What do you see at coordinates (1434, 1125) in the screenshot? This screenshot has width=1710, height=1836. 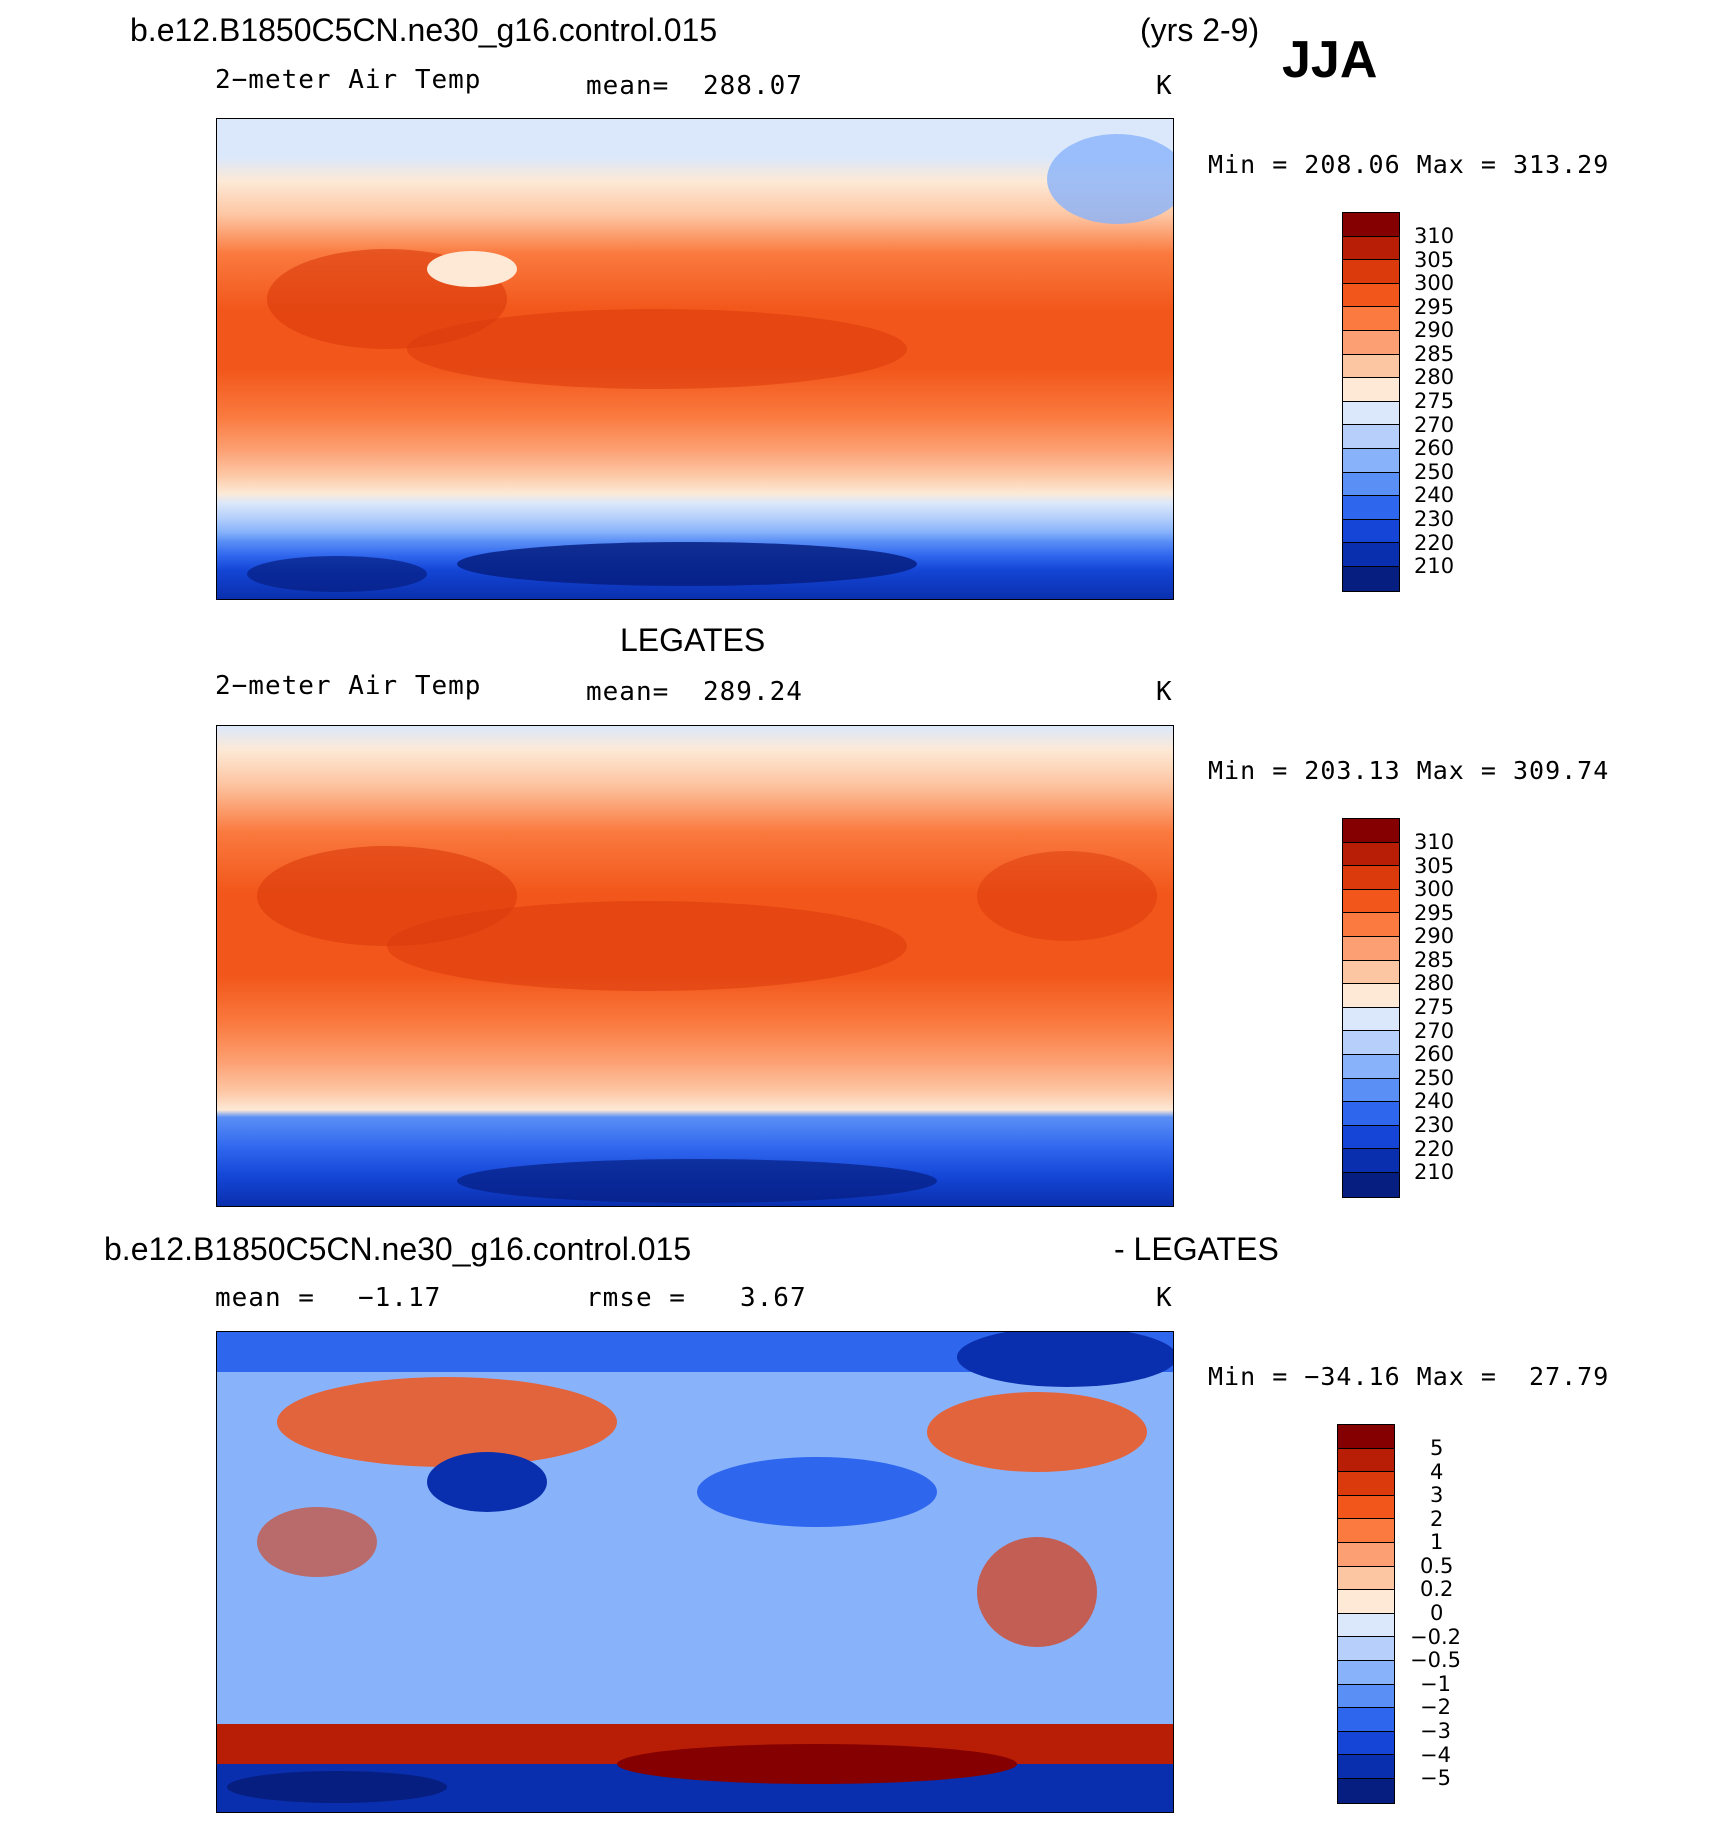 I see `colorbar-label: 230` at bounding box center [1434, 1125].